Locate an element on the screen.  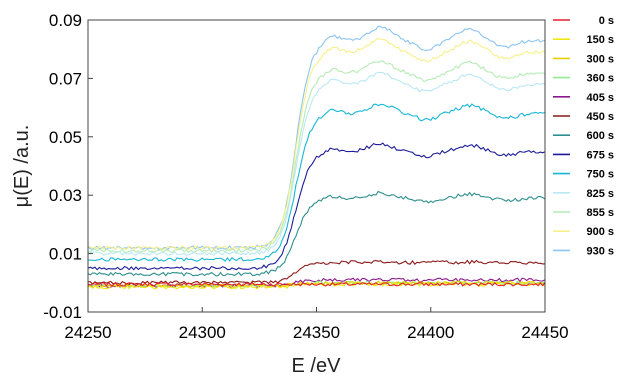
legend-label: 930 s is located at coordinates (600, 251).